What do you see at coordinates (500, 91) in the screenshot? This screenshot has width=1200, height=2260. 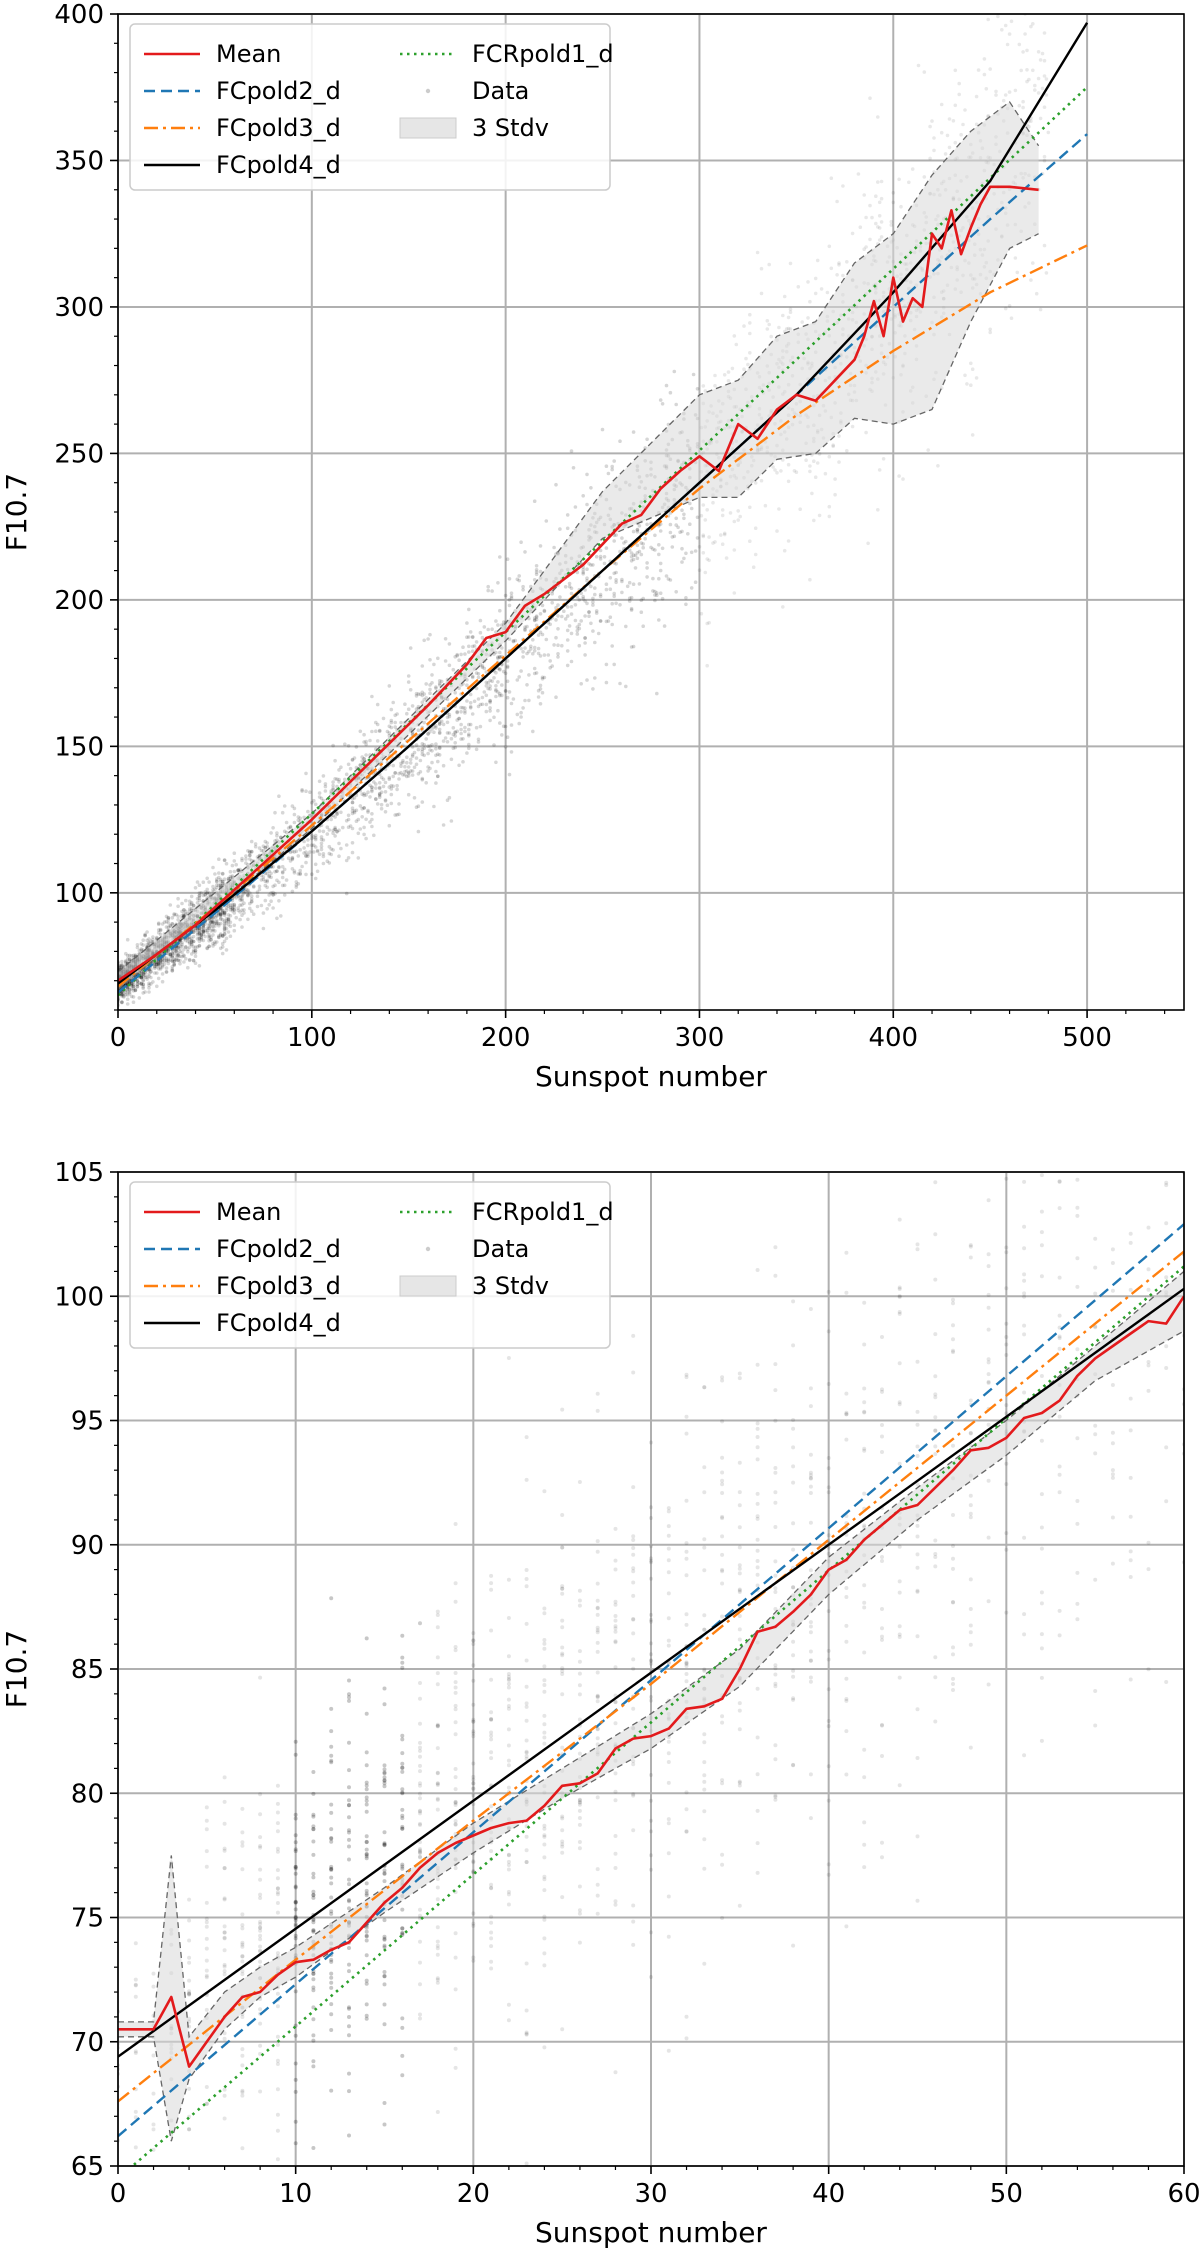 I see `legend-label: Data` at bounding box center [500, 91].